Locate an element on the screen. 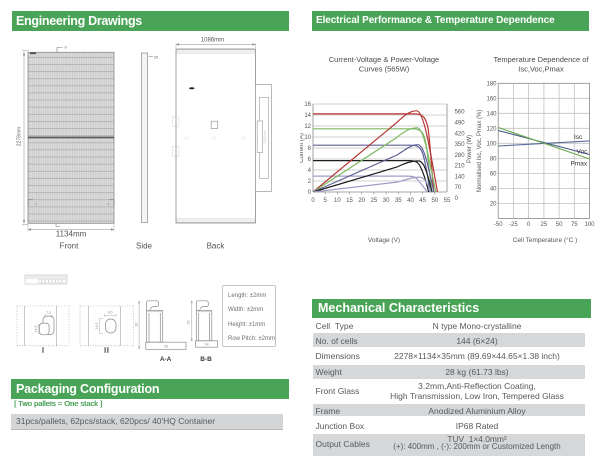  svg-text: 1086mm is located at coordinates (212, 41).